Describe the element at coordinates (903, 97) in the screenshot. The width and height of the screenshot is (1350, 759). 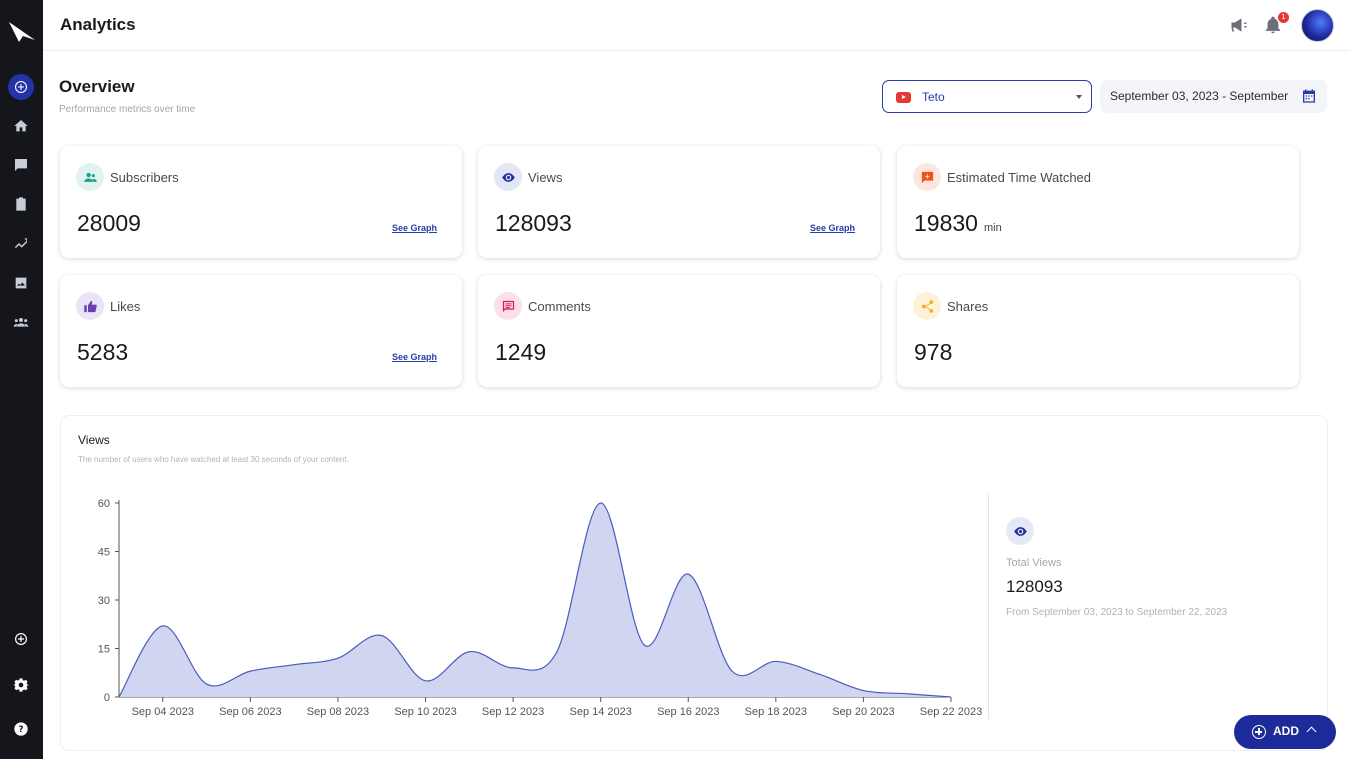
I see `youtube-icon` at that location.